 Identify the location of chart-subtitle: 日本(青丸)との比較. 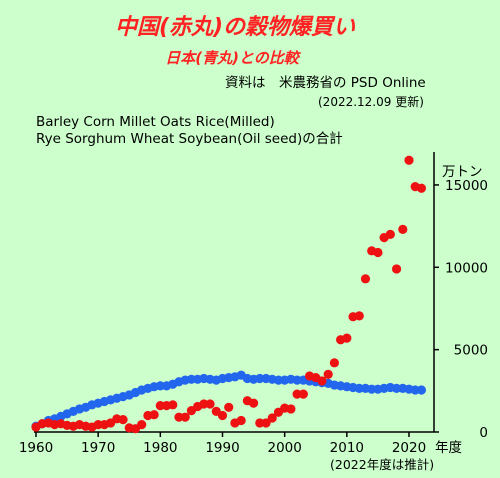
(233, 58).